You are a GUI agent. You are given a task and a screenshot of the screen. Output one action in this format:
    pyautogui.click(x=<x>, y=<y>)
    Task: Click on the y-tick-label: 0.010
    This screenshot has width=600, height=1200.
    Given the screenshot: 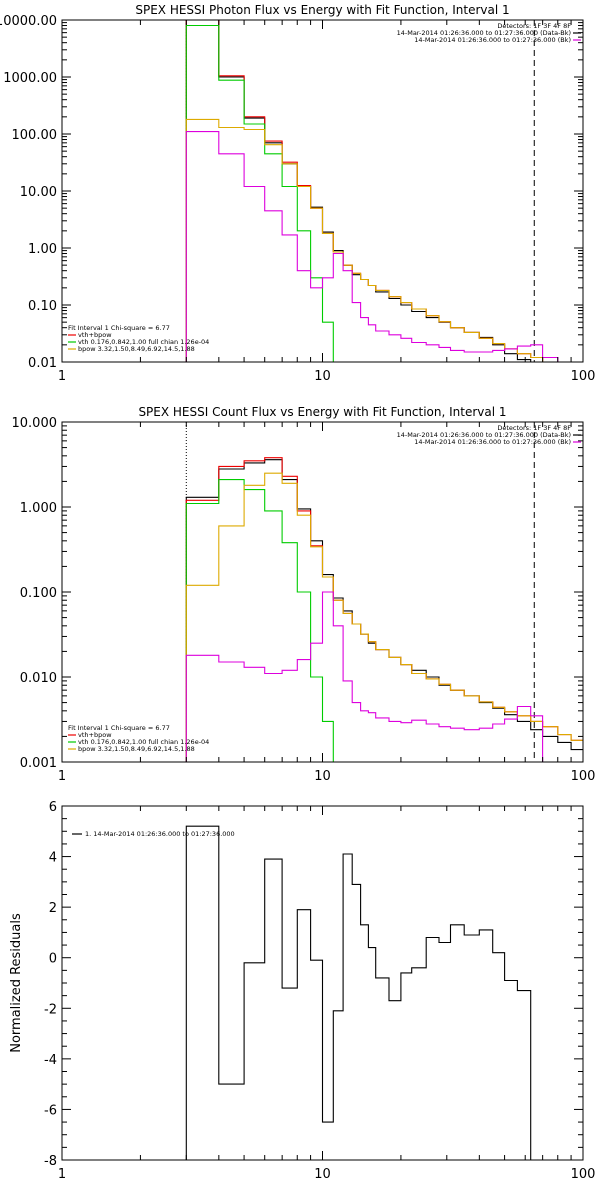 What is the action you would take?
    pyautogui.click(x=38, y=678)
    